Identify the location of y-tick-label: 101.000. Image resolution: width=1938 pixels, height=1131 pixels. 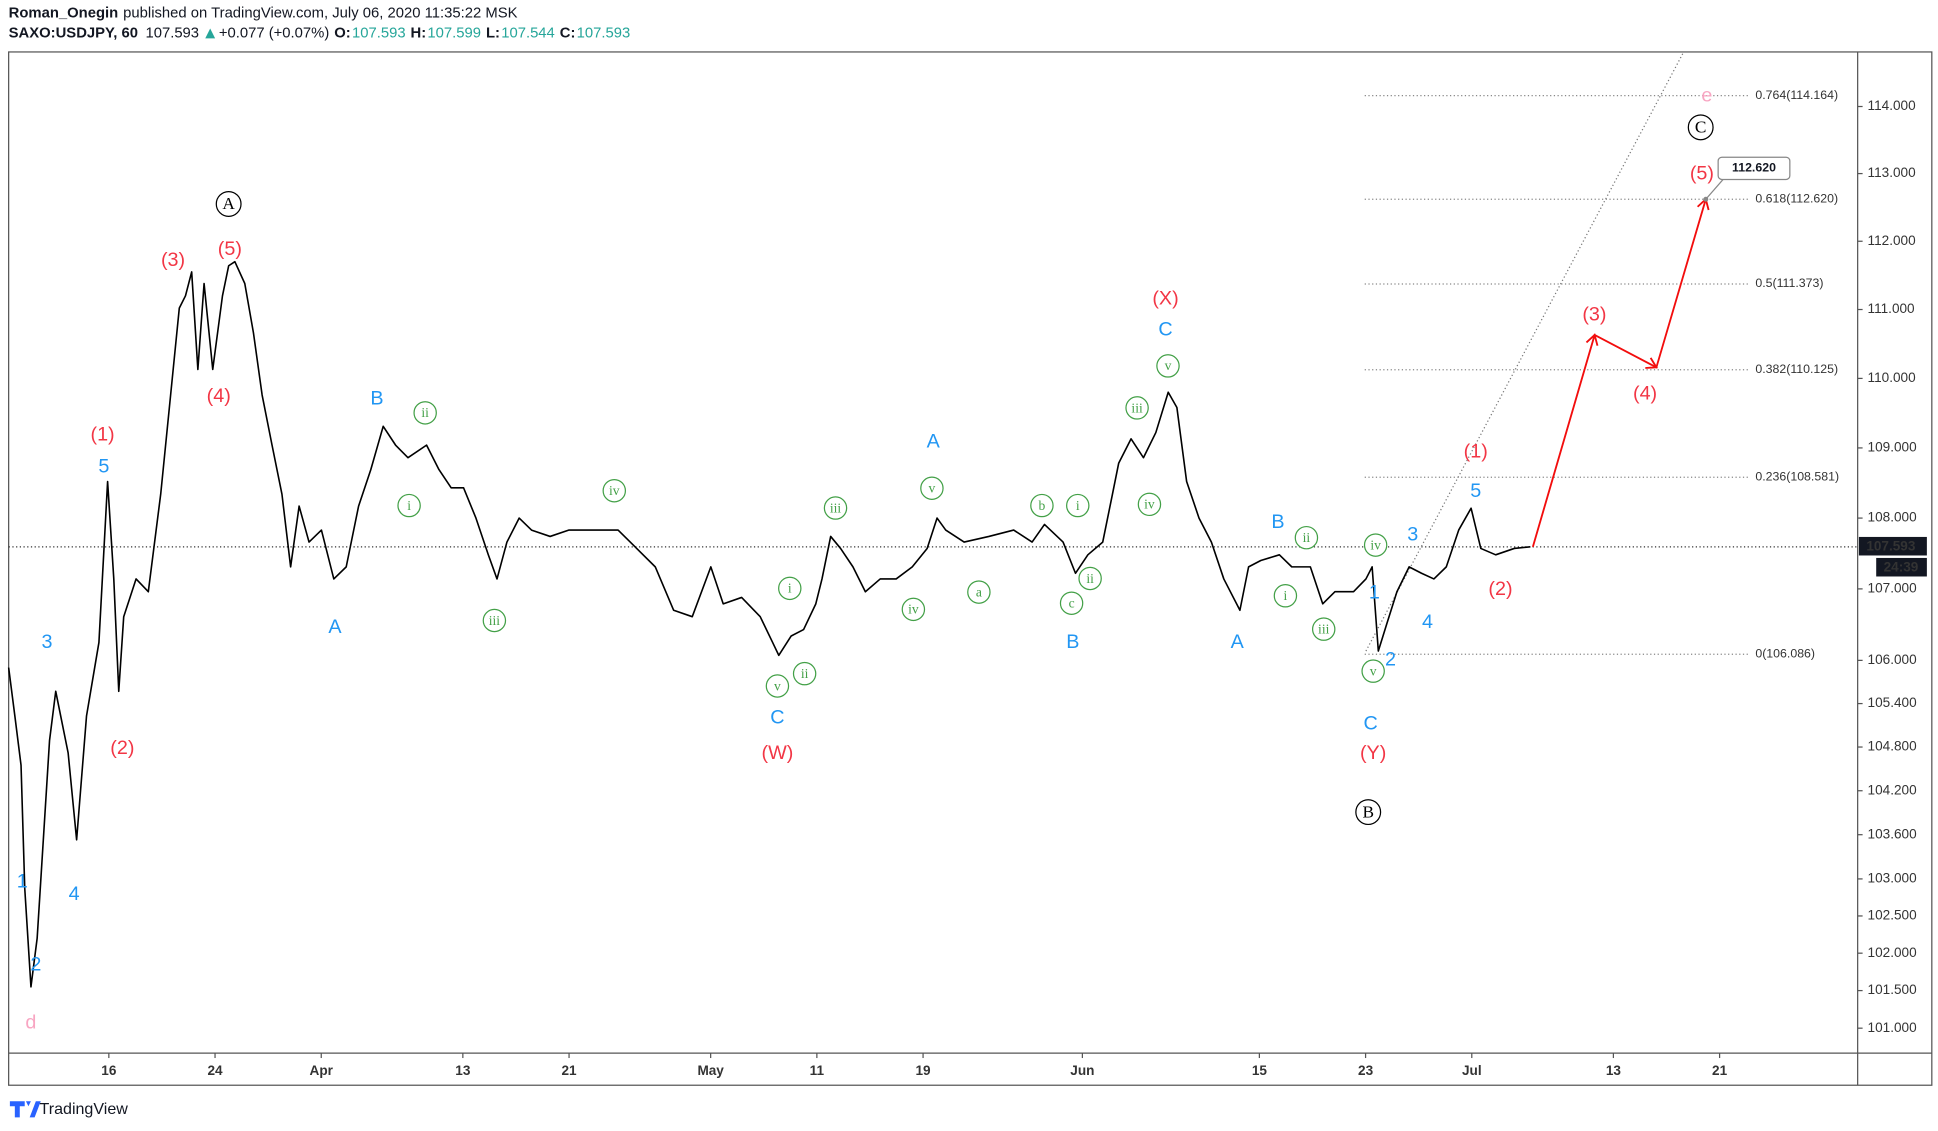
(1893, 1027).